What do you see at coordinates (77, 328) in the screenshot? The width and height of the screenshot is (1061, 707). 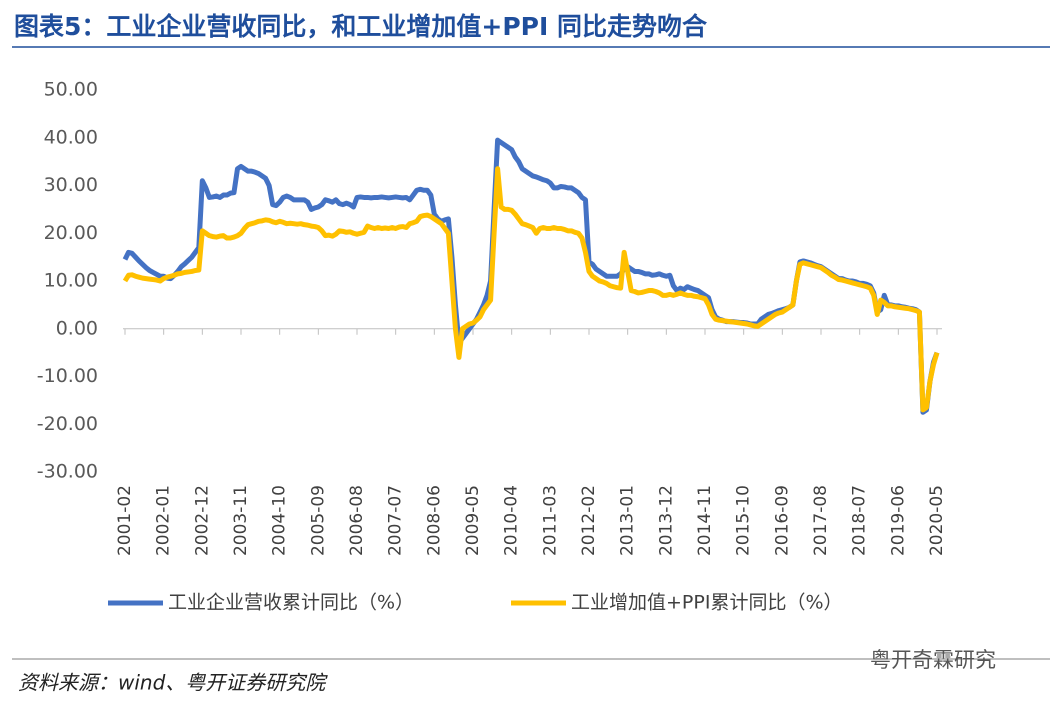 I see `y-tick-label: 0.00` at bounding box center [77, 328].